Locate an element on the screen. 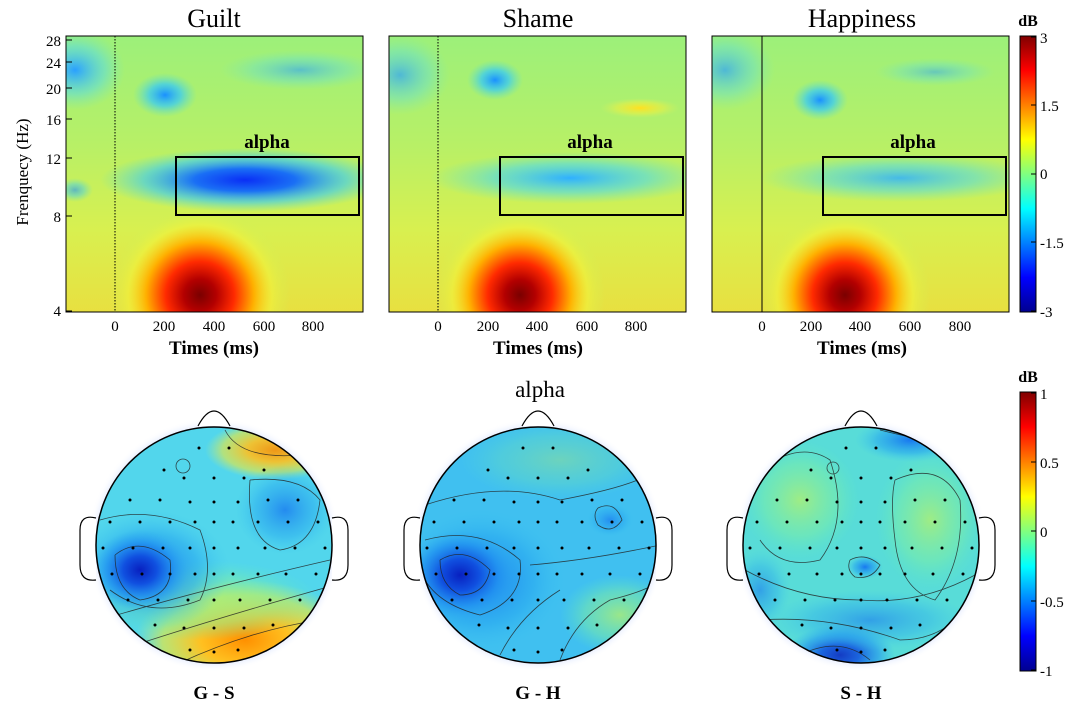 This screenshot has height=708, width=1080. topo-title: alpha is located at coordinates (540, 389).